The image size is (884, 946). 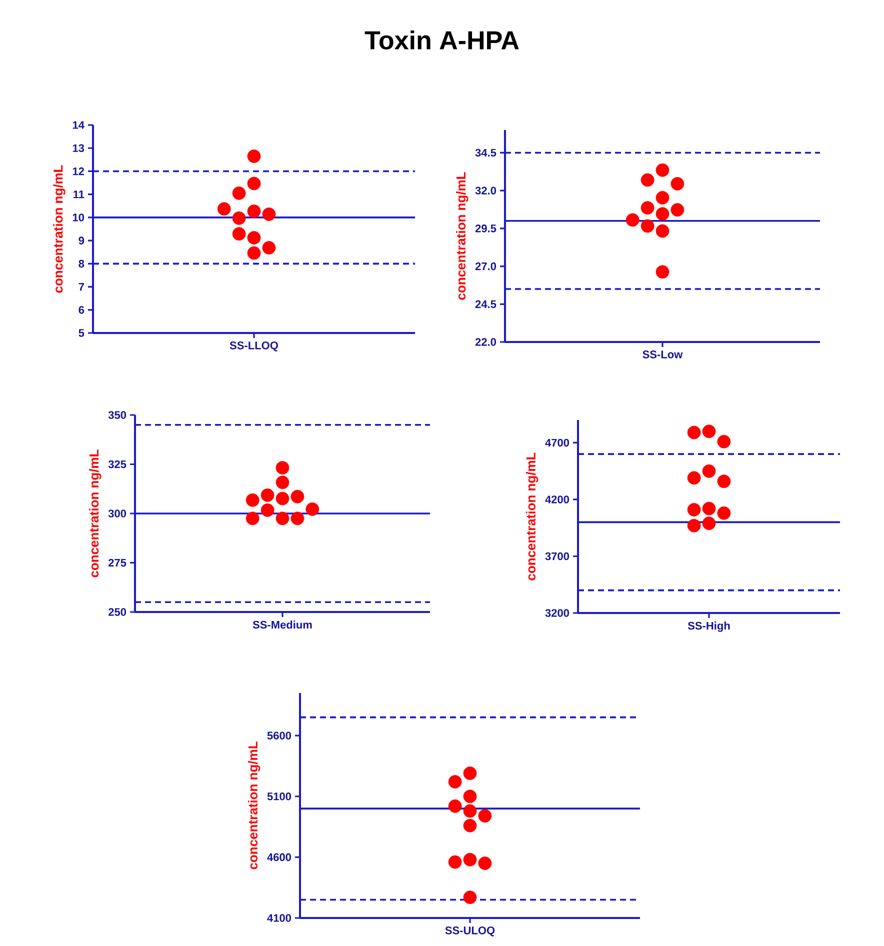 What do you see at coordinates (557, 442) in the screenshot?
I see `y-tick-label: 4700` at bounding box center [557, 442].